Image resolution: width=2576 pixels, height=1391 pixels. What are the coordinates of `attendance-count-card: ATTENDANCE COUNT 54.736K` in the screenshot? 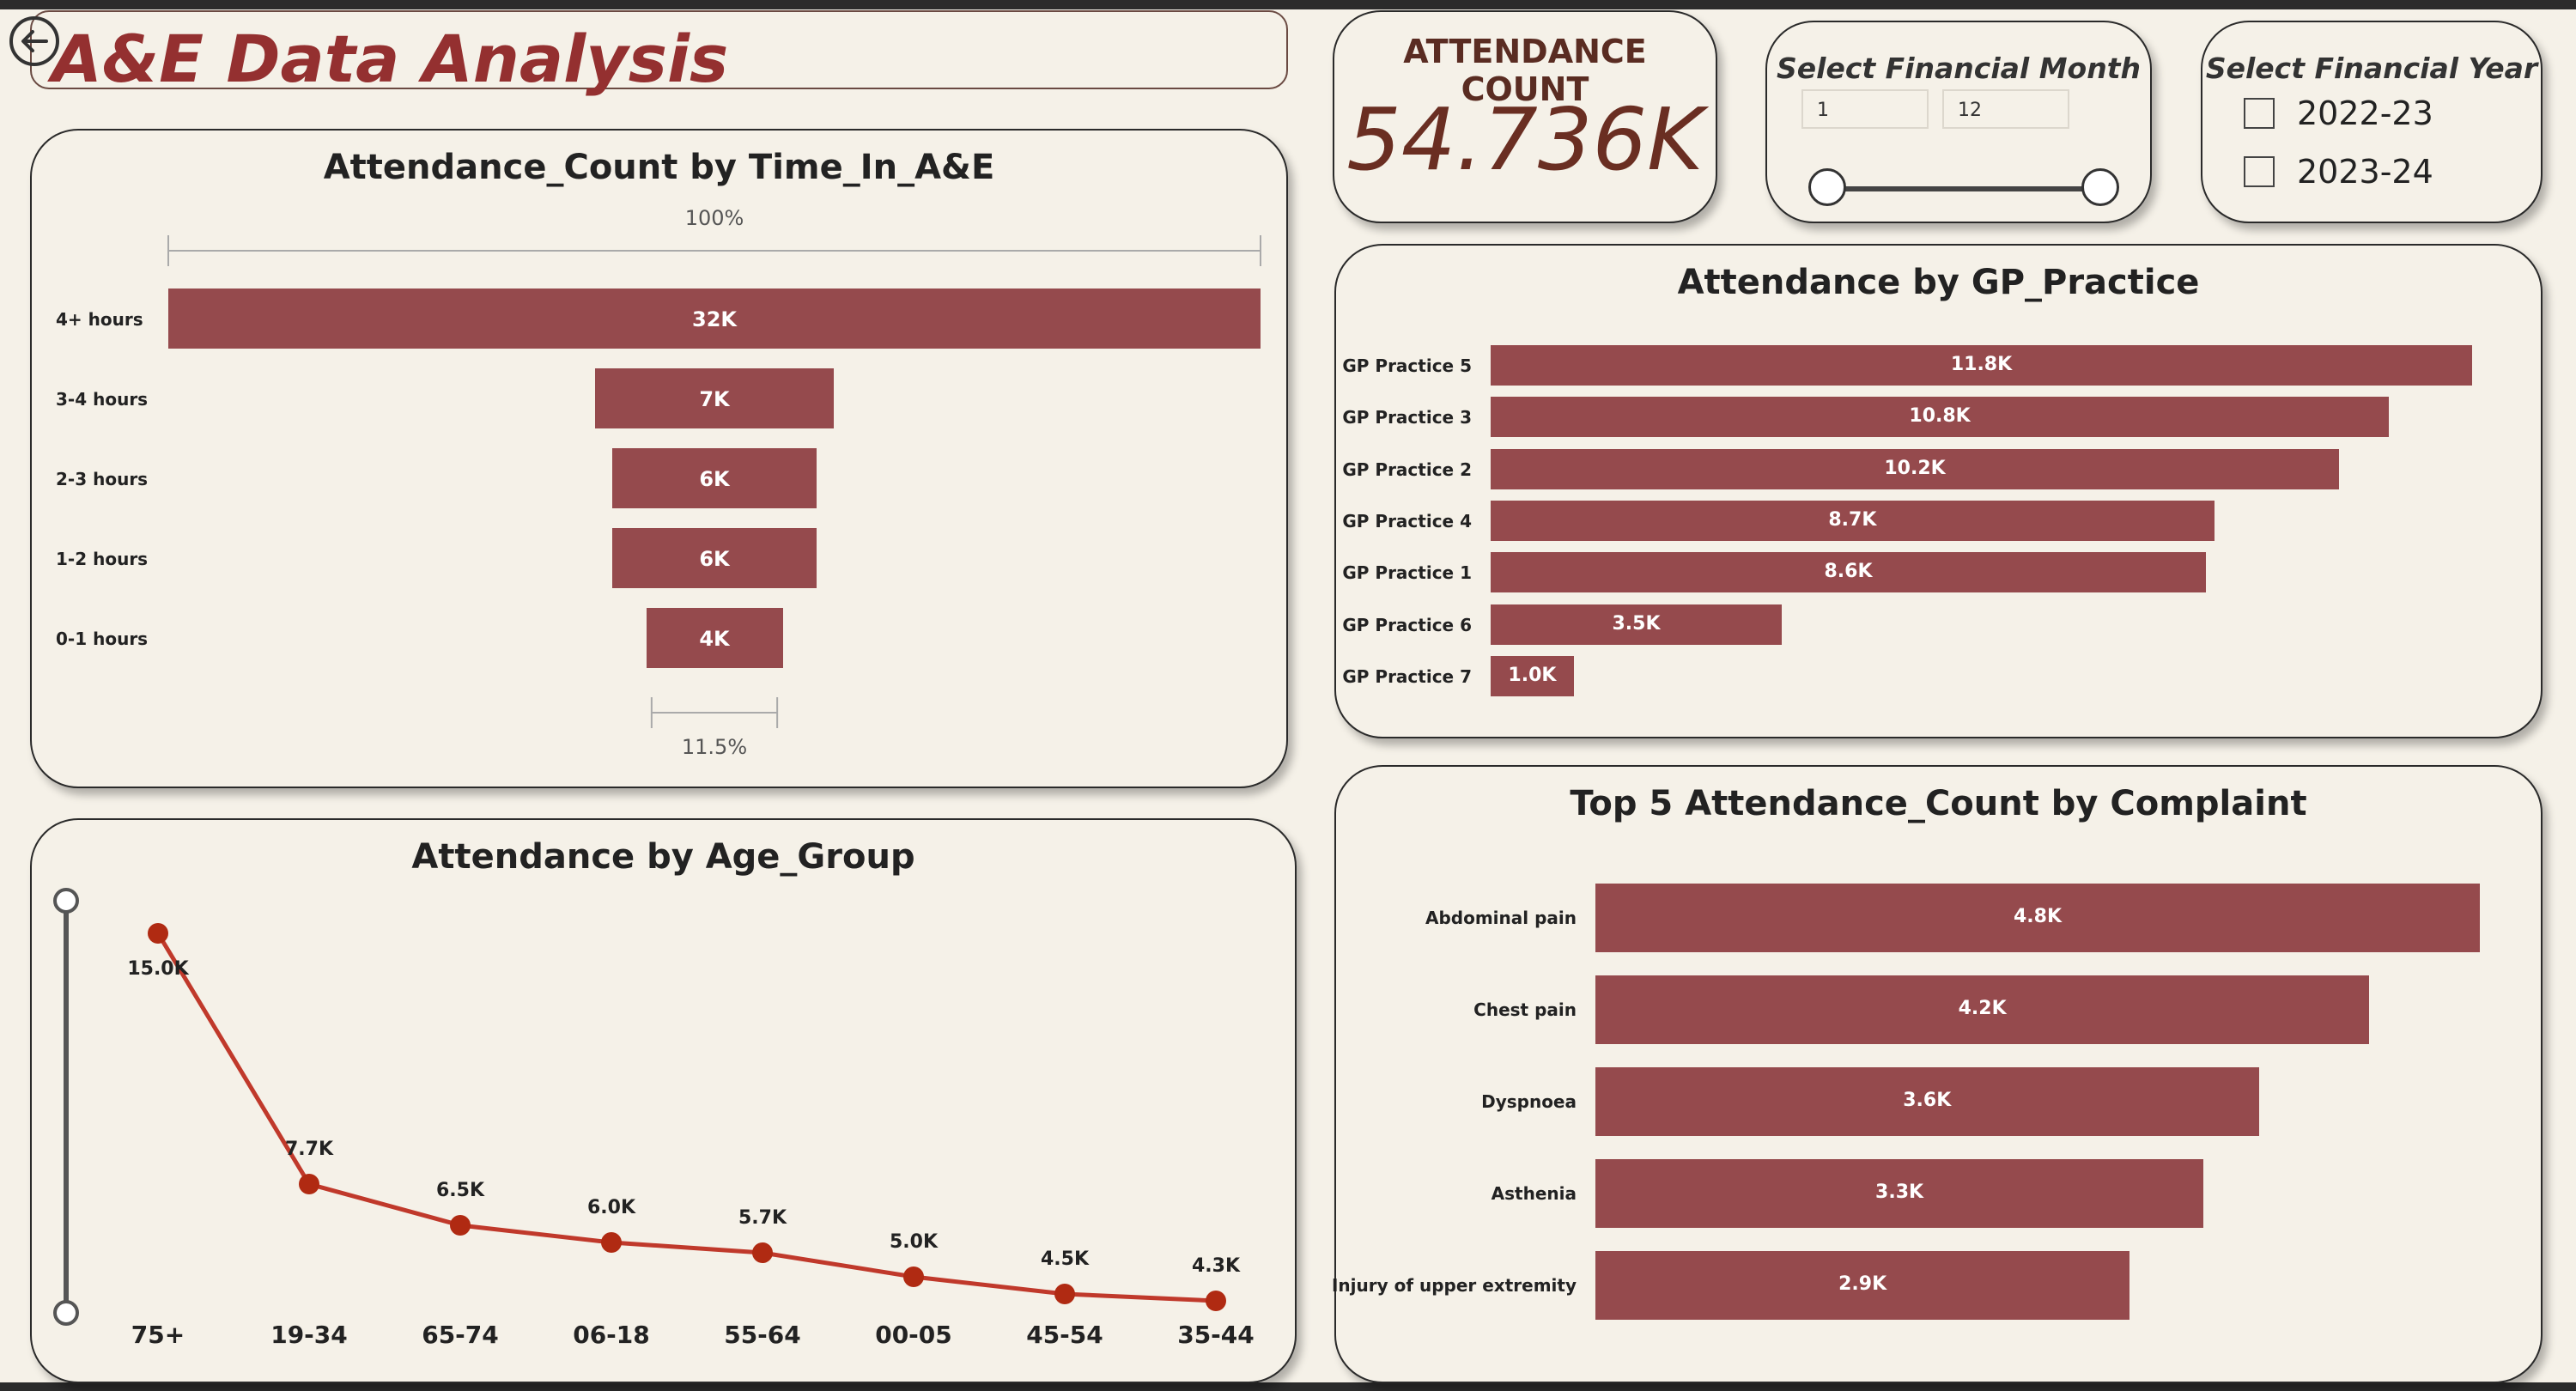 It's located at (1525, 116).